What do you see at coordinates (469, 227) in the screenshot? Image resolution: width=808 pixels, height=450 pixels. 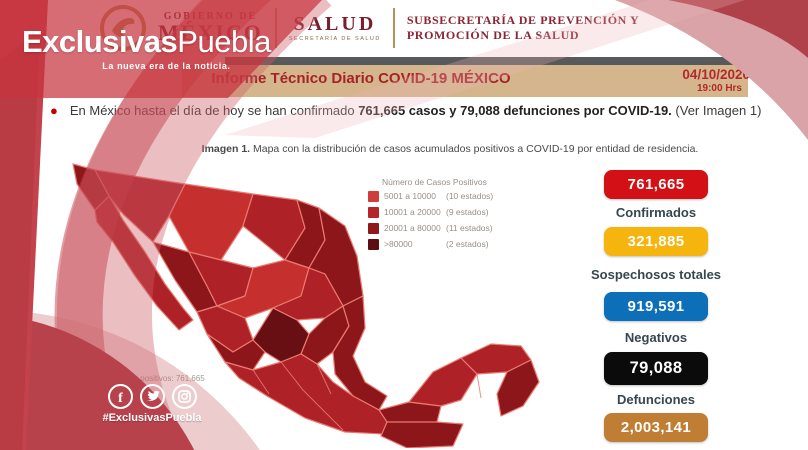 I see `legend-states: (11 estados)` at bounding box center [469, 227].